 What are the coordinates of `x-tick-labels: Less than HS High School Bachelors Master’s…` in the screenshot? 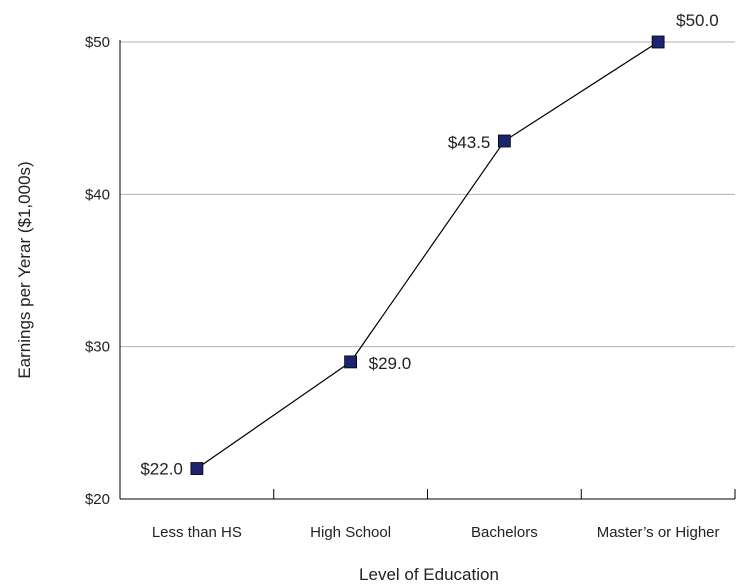 It's located at (436, 532).